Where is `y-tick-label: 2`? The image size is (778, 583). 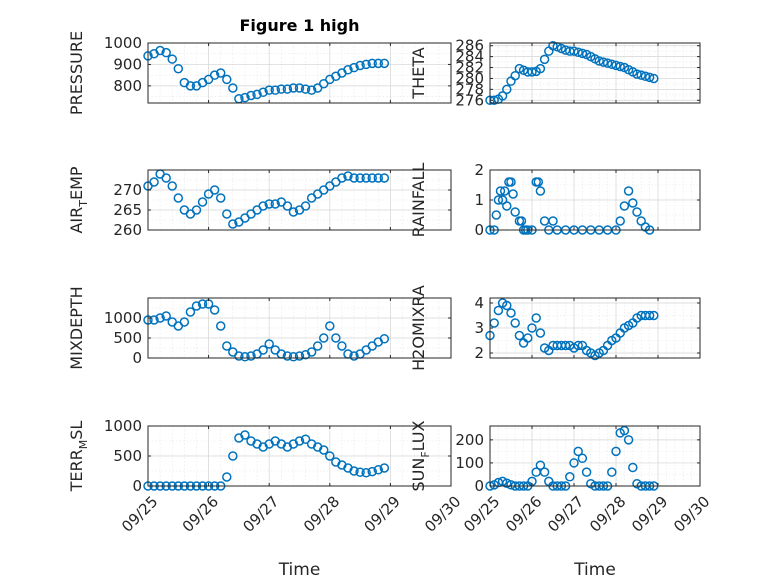 y-tick-label: 2 is located at coordinates (479, 353).